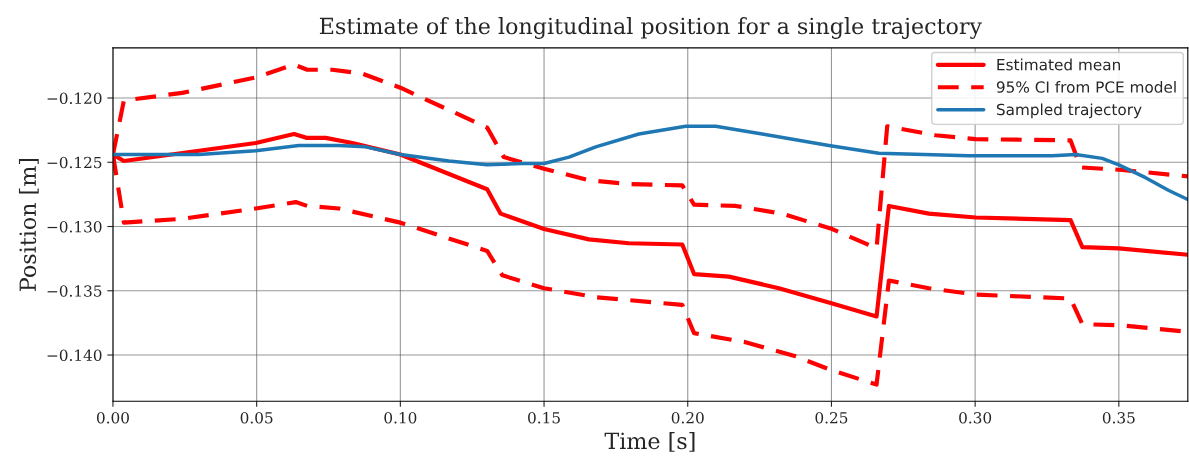 The width and height of the screenshot is (1189, 456). What do you see at coordinates (256, 417) in the screenshot?
I see `x-tick-label: 0.05` at bounding box center [256, 417].